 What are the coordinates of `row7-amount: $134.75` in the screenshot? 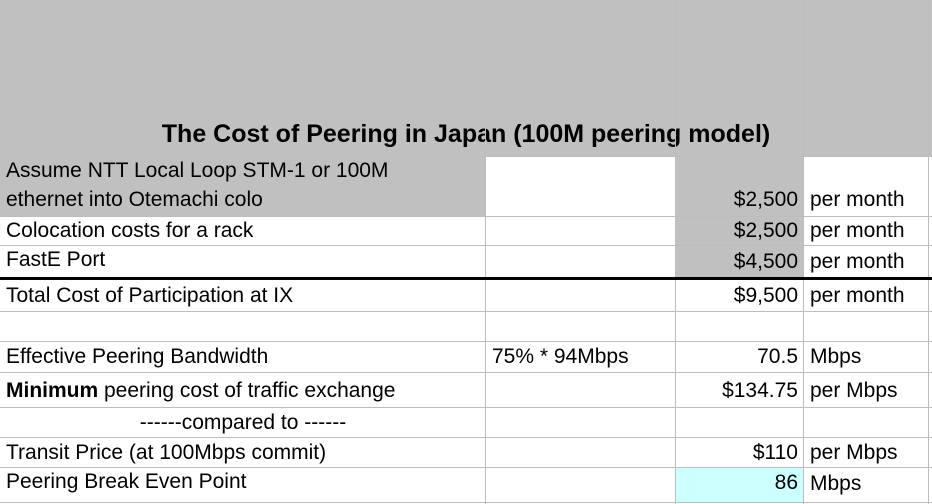 It's located at (760, 390).